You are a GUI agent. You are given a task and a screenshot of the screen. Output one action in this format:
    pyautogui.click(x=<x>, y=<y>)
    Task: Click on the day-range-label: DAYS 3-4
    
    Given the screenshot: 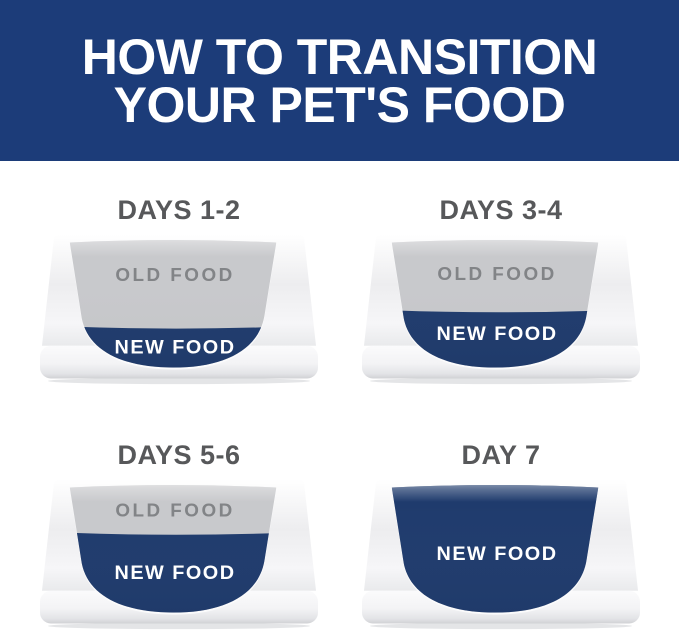 What is the action you would take?
    pyautogui.click(x=501, y=210)
    